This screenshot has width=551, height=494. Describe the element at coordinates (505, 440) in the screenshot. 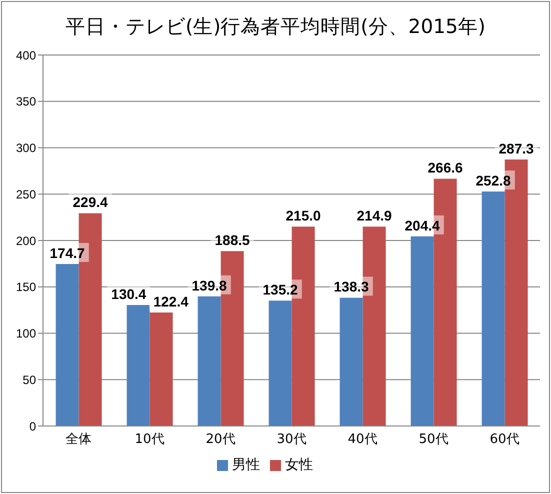

I see `x-tick-label: 60代` at that location.